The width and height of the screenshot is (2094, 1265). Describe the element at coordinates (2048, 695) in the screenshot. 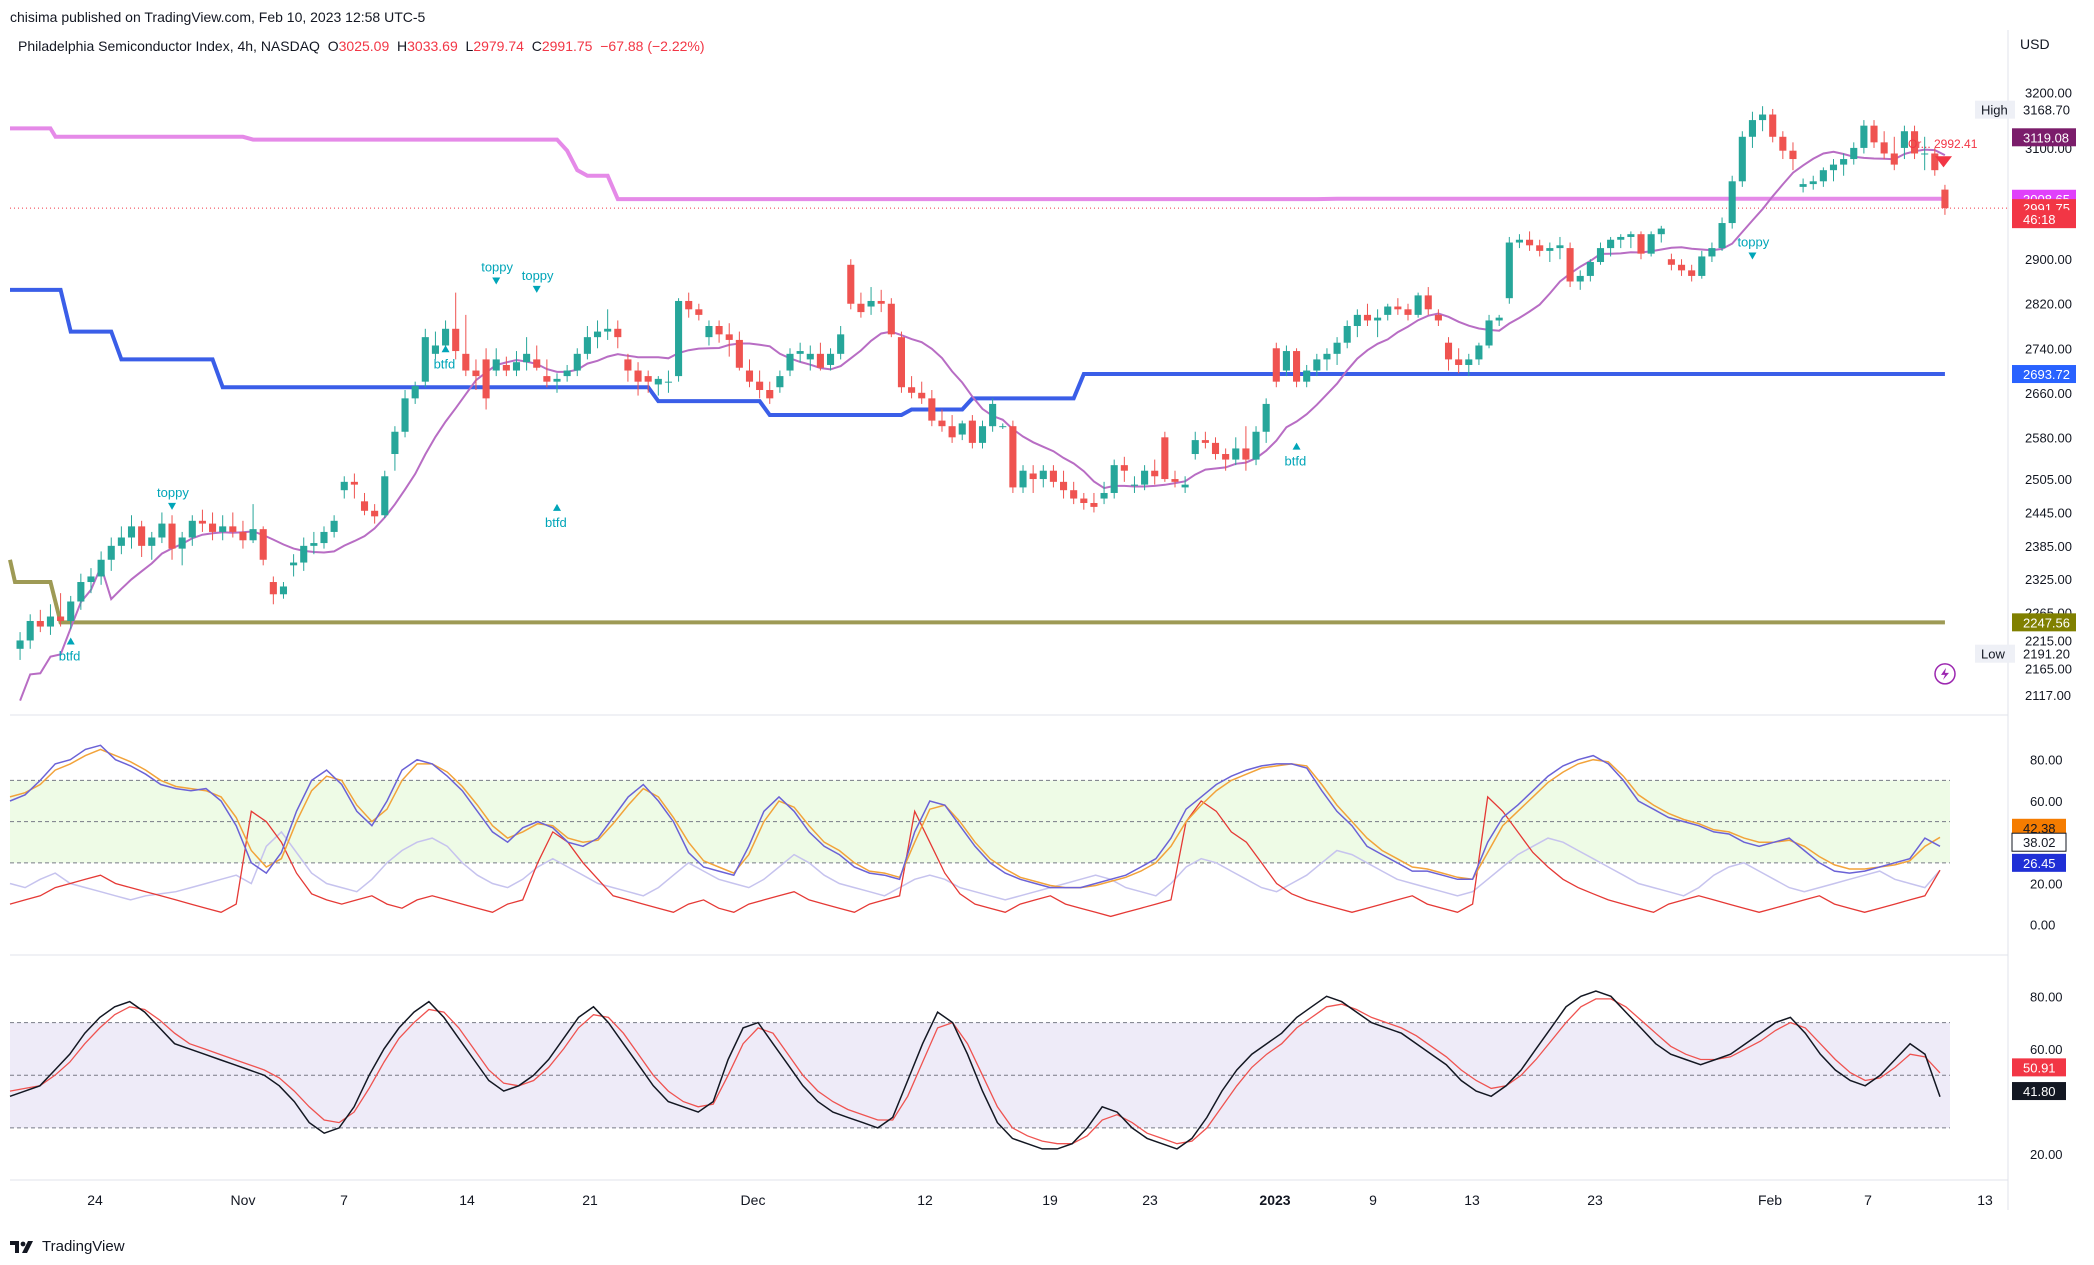

I see `price-tick-label: 2117.00` at that location.